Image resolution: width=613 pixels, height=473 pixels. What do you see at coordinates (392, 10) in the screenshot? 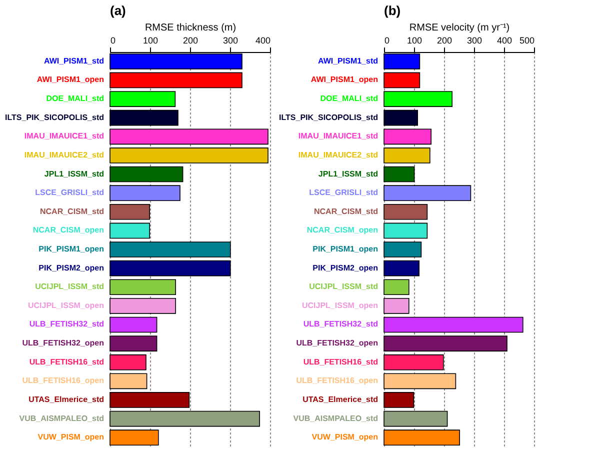
I see `chart-title: (b)` at bounding box center [392, 10].